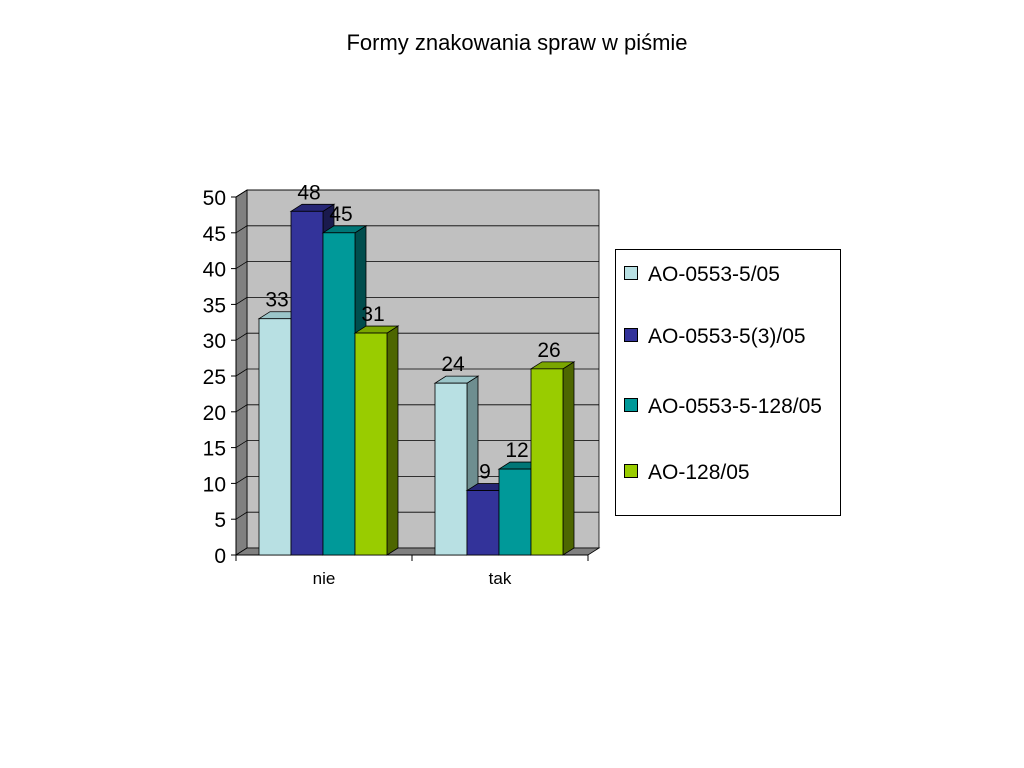  I want to click on x-tick-label: tak, so click(500, 578).